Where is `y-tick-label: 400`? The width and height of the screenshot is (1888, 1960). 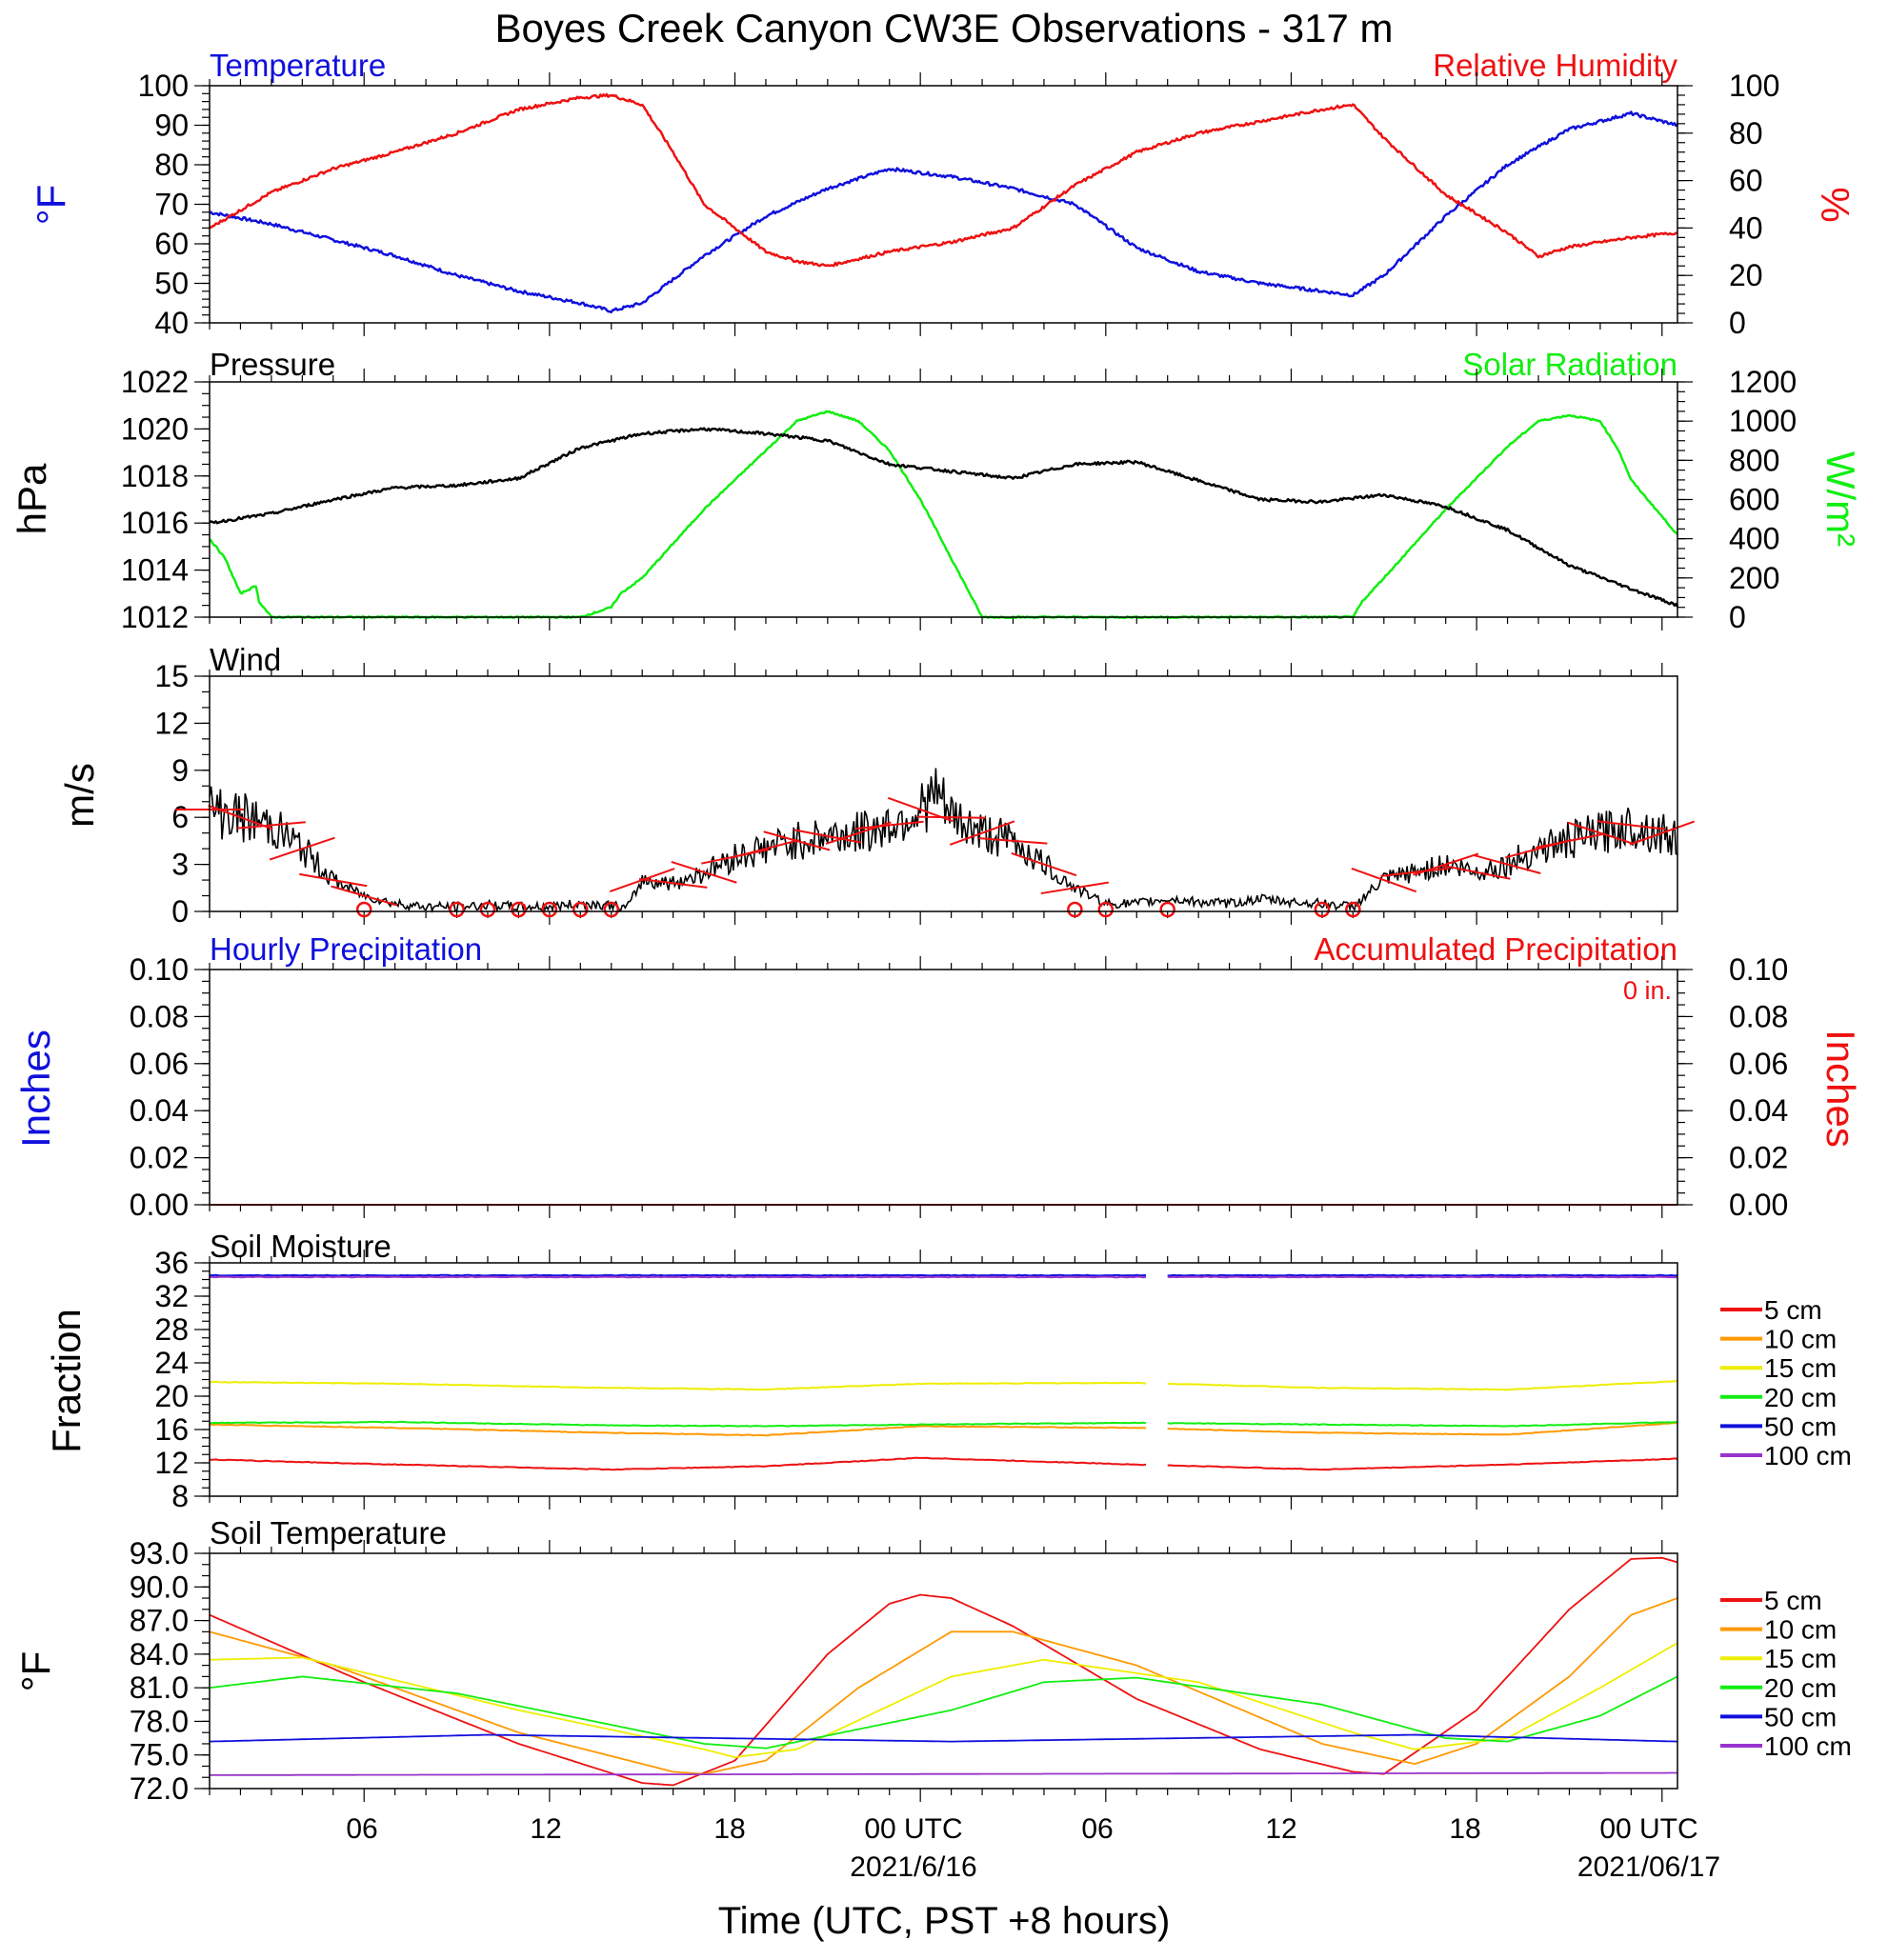 y-tick-label: 400 is located at coordinates (1754, 539).